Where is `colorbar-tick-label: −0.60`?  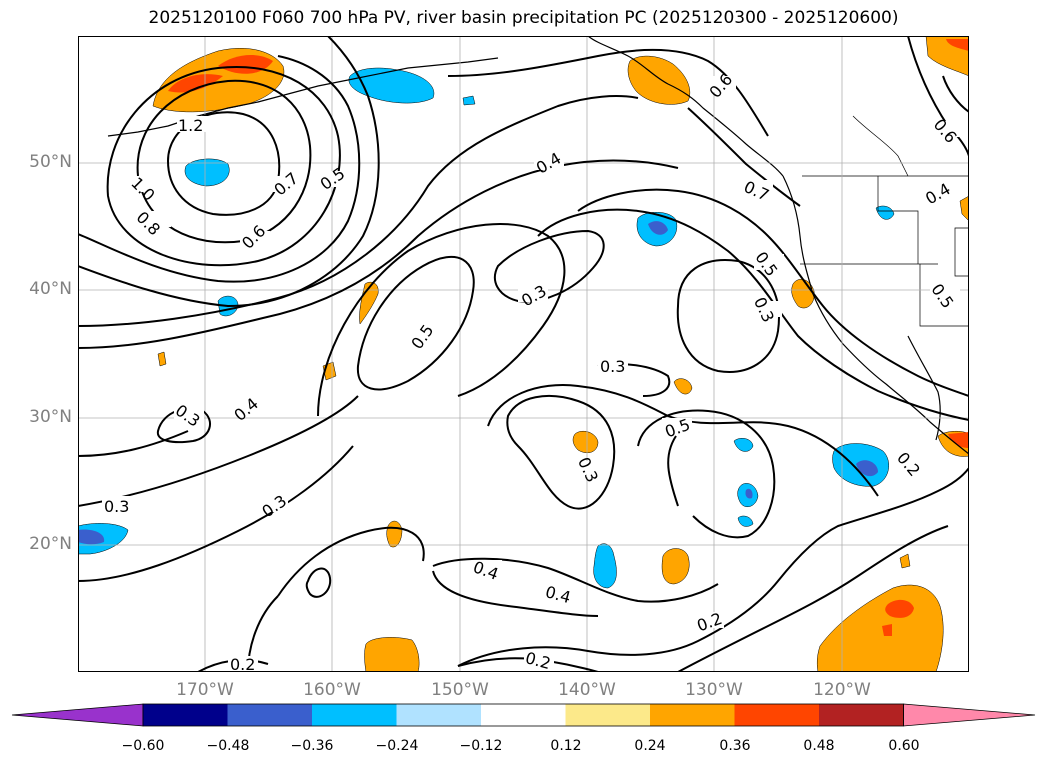
colorbar-tick-label: −0.60 is located at coordinates (143, 746).